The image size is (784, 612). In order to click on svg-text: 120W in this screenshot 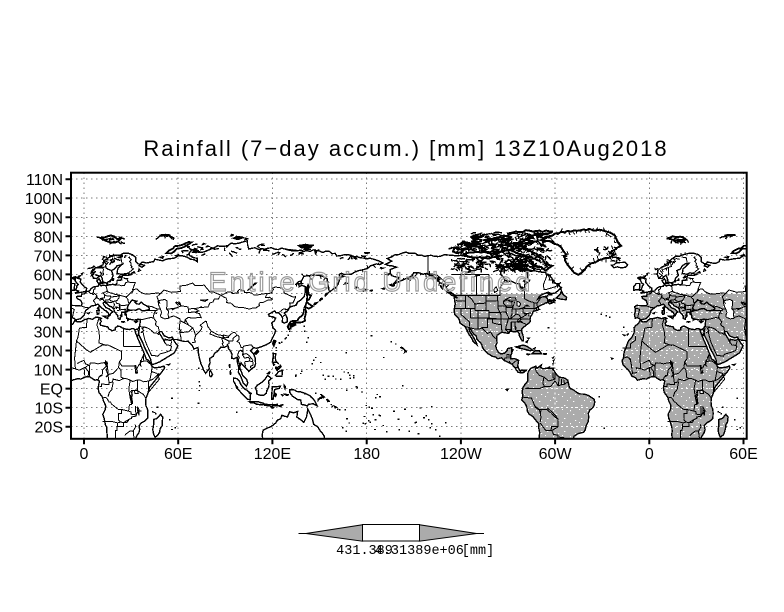, I will do `click(461, 454)`.